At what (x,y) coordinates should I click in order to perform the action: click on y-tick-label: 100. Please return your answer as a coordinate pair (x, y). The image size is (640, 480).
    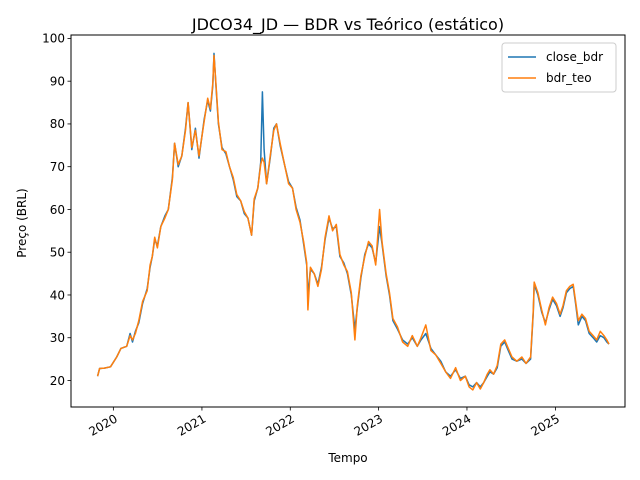
    Looking at the image, I should click on (53, 39).